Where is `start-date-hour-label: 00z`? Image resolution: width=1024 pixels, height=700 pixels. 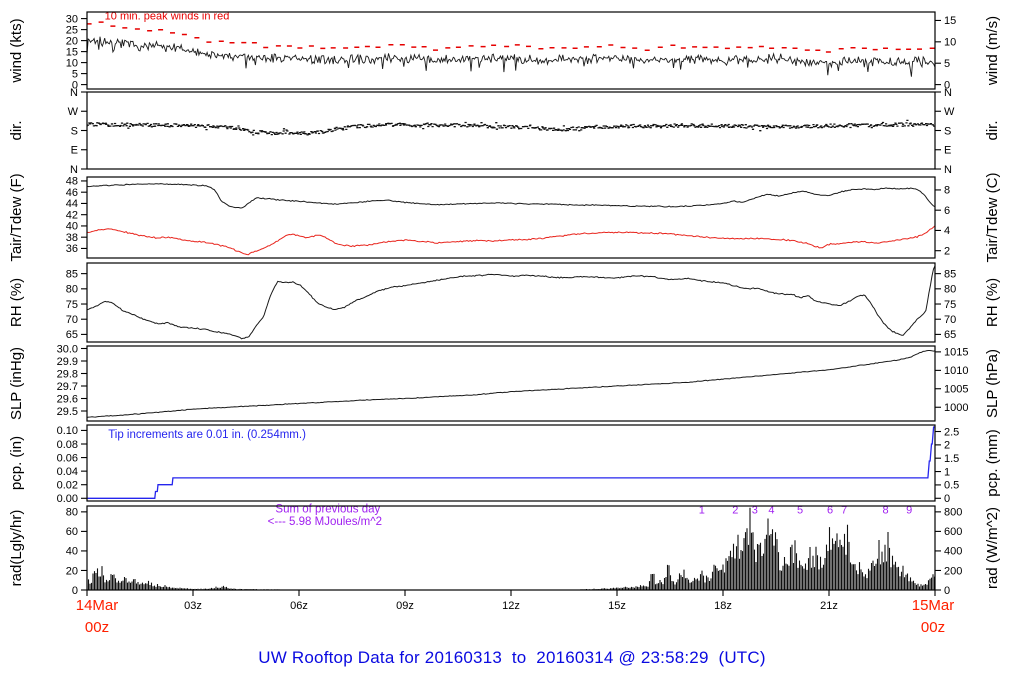
start-date-hour-label: 00z is located at coordinates (97, 627).